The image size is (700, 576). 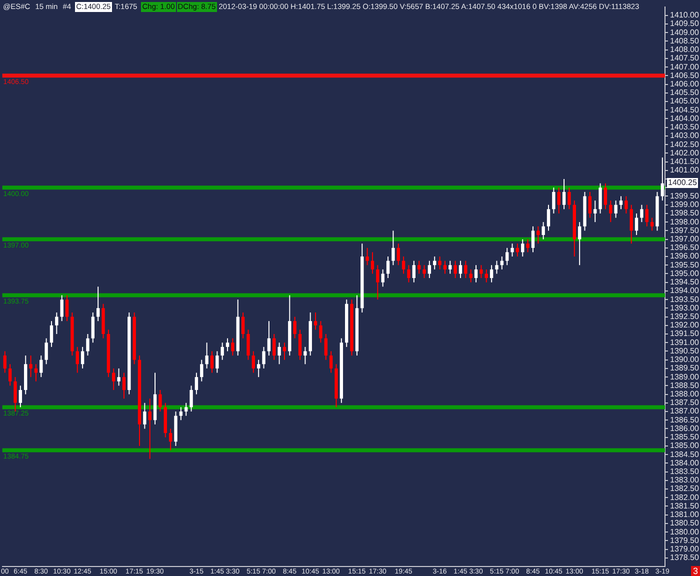 I want to click on y-tick-label: 1399.00, so click(x=685, y=205).